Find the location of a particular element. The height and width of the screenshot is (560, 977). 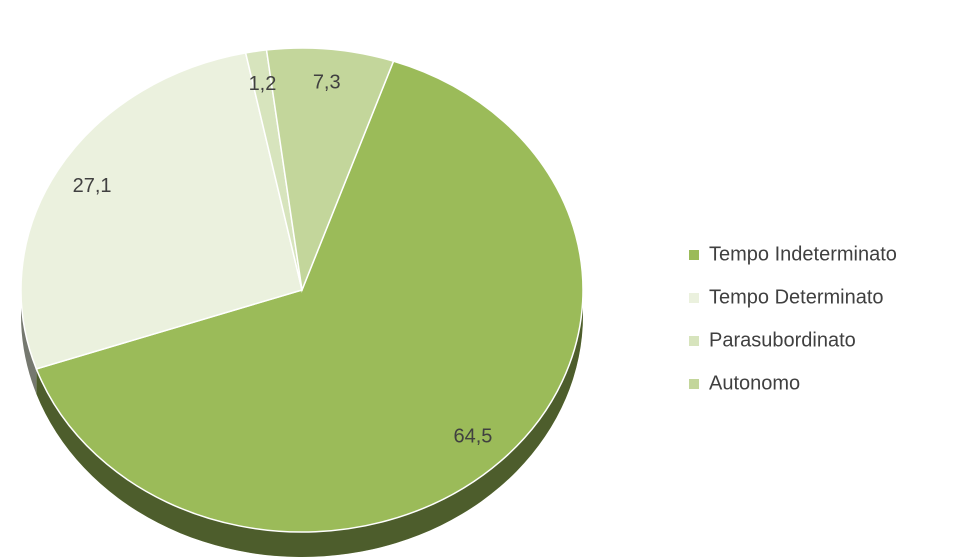

data-label: 7,3 is located at coordinates (327, 82).